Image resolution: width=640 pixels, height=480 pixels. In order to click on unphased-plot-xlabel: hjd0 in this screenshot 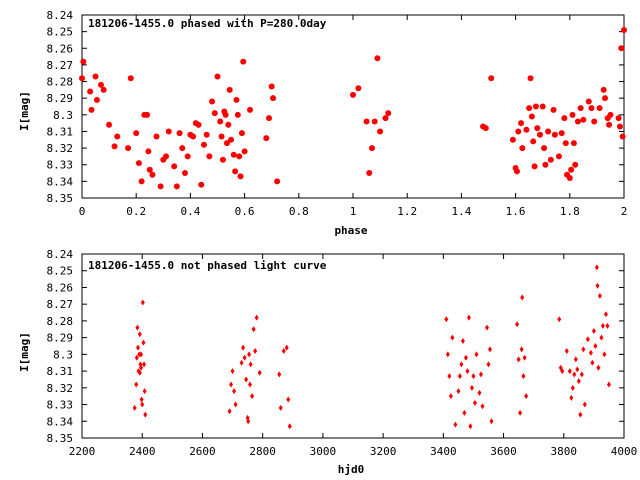, I will do `click(351, 469)`.